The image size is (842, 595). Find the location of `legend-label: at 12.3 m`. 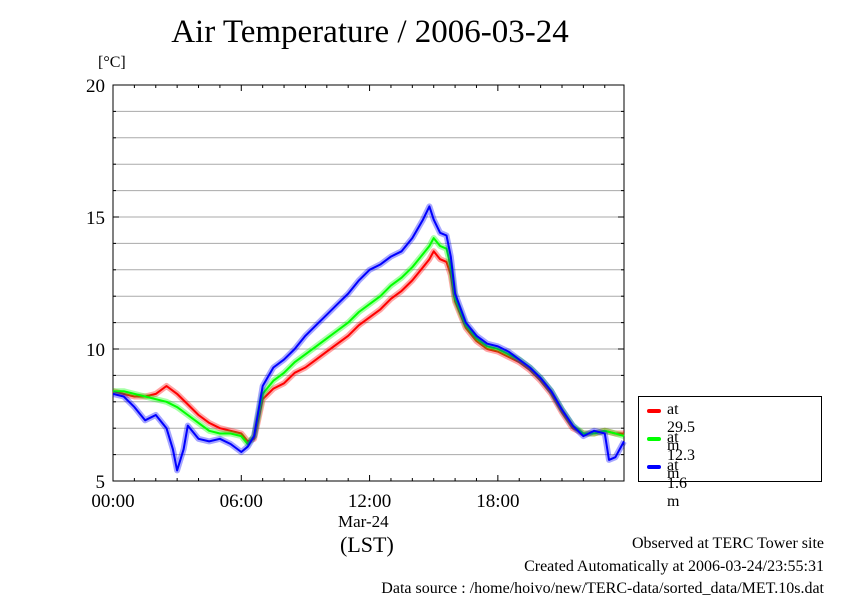

legend-label: at 12.3 m is located at coordinates (681, 455).